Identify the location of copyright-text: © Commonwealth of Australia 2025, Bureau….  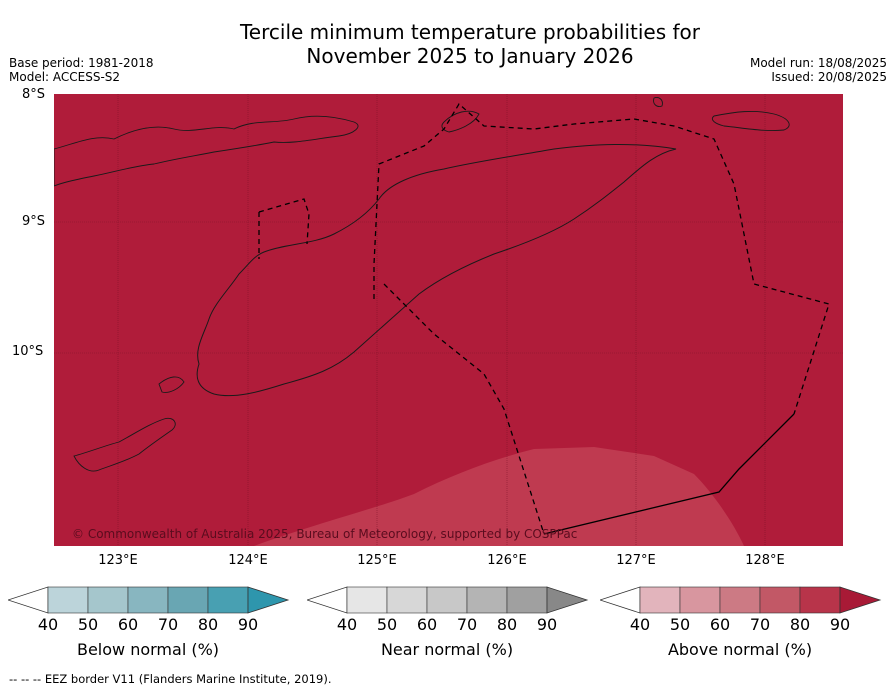
(324, 534).